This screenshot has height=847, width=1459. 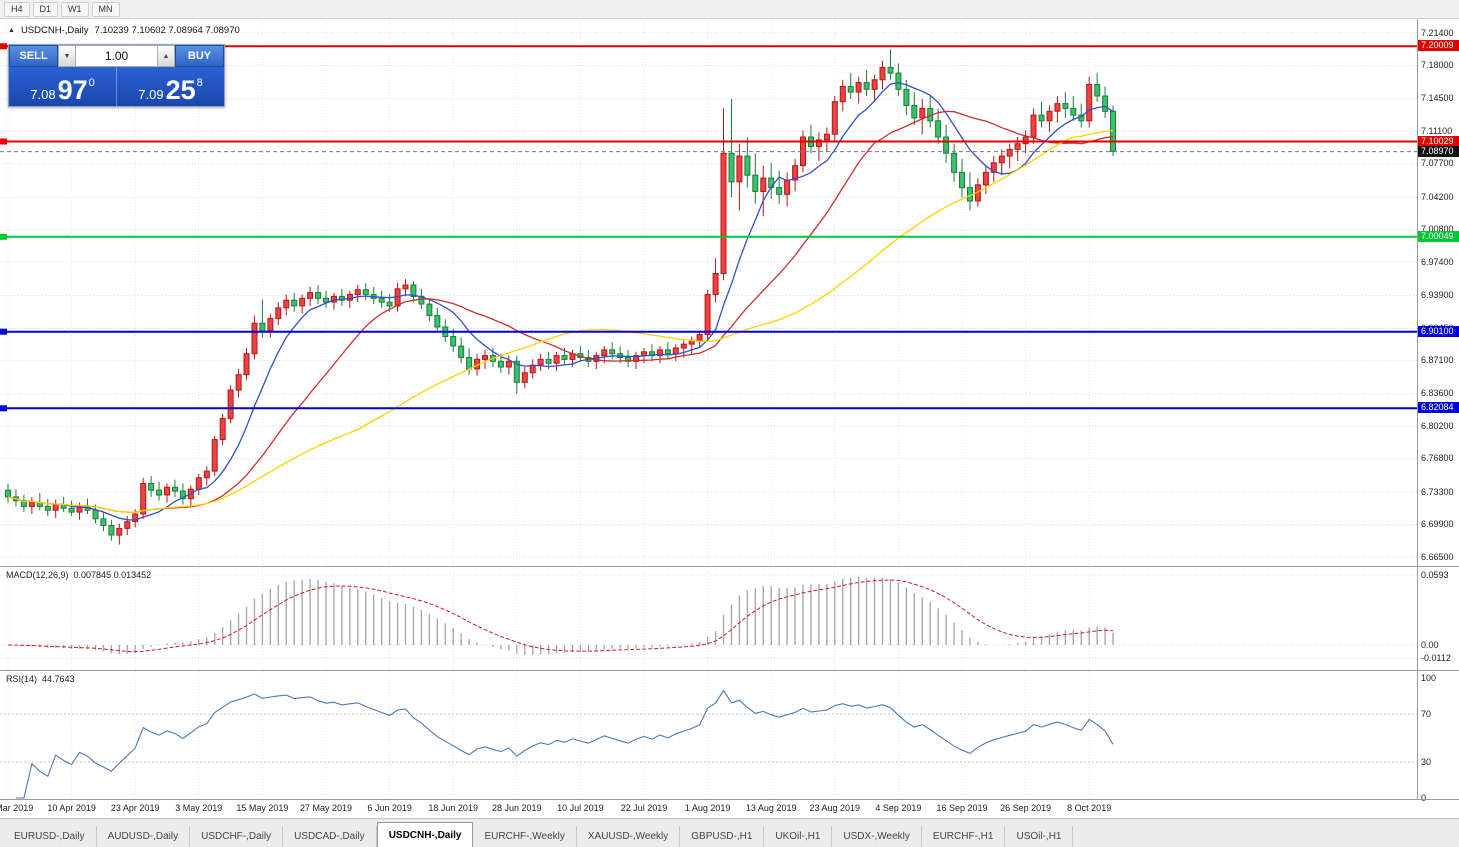 What do you see at coordinates (1435, 574) in the screenshot?
I see `macd-axis-tick: 0.0593` at bounding box center [1435, 574].